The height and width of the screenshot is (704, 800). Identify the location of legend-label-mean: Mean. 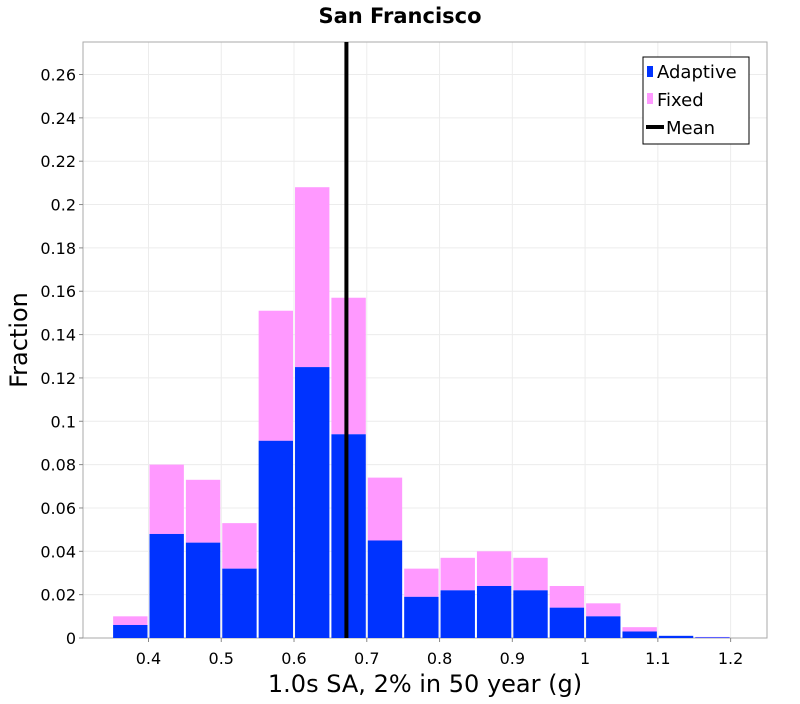
(690, 128).